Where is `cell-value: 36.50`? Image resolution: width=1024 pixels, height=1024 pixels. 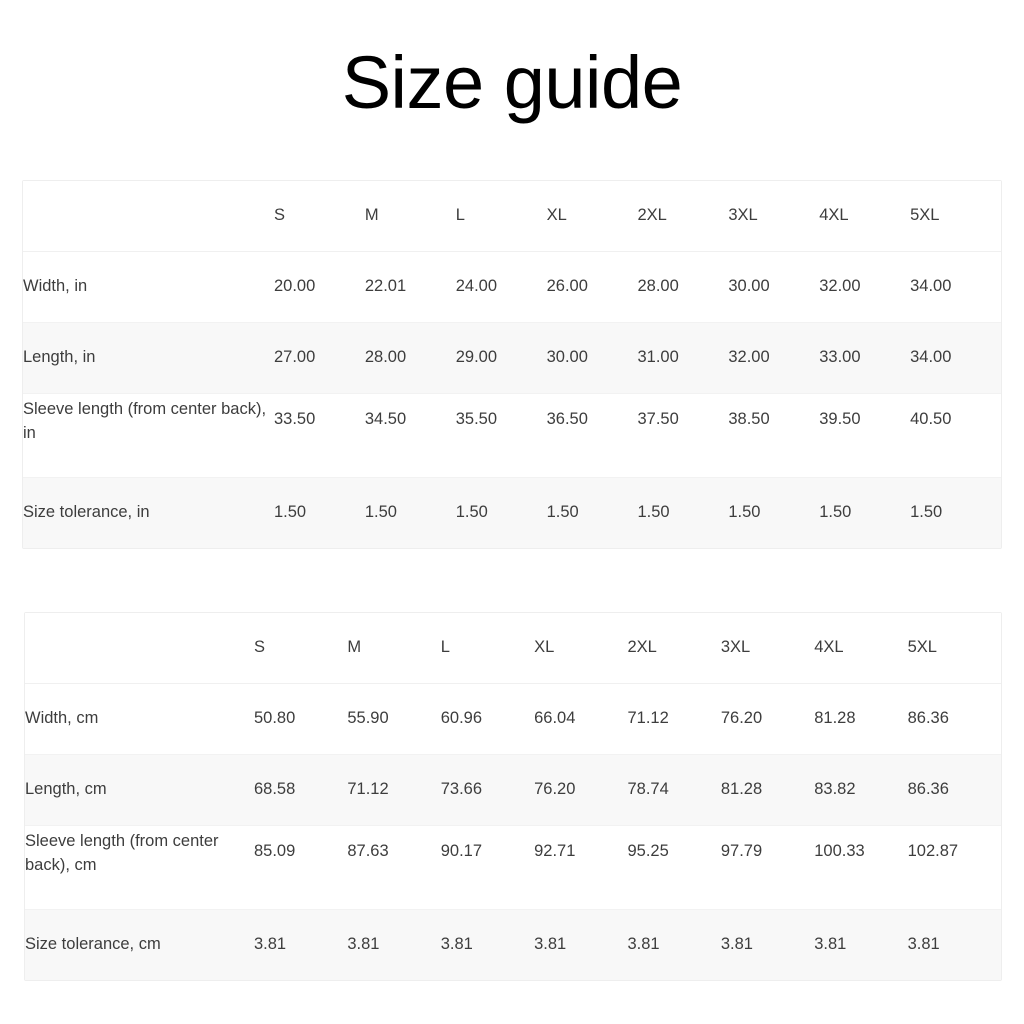
cell-value: 36.50 is located at coordinates (592, 435).